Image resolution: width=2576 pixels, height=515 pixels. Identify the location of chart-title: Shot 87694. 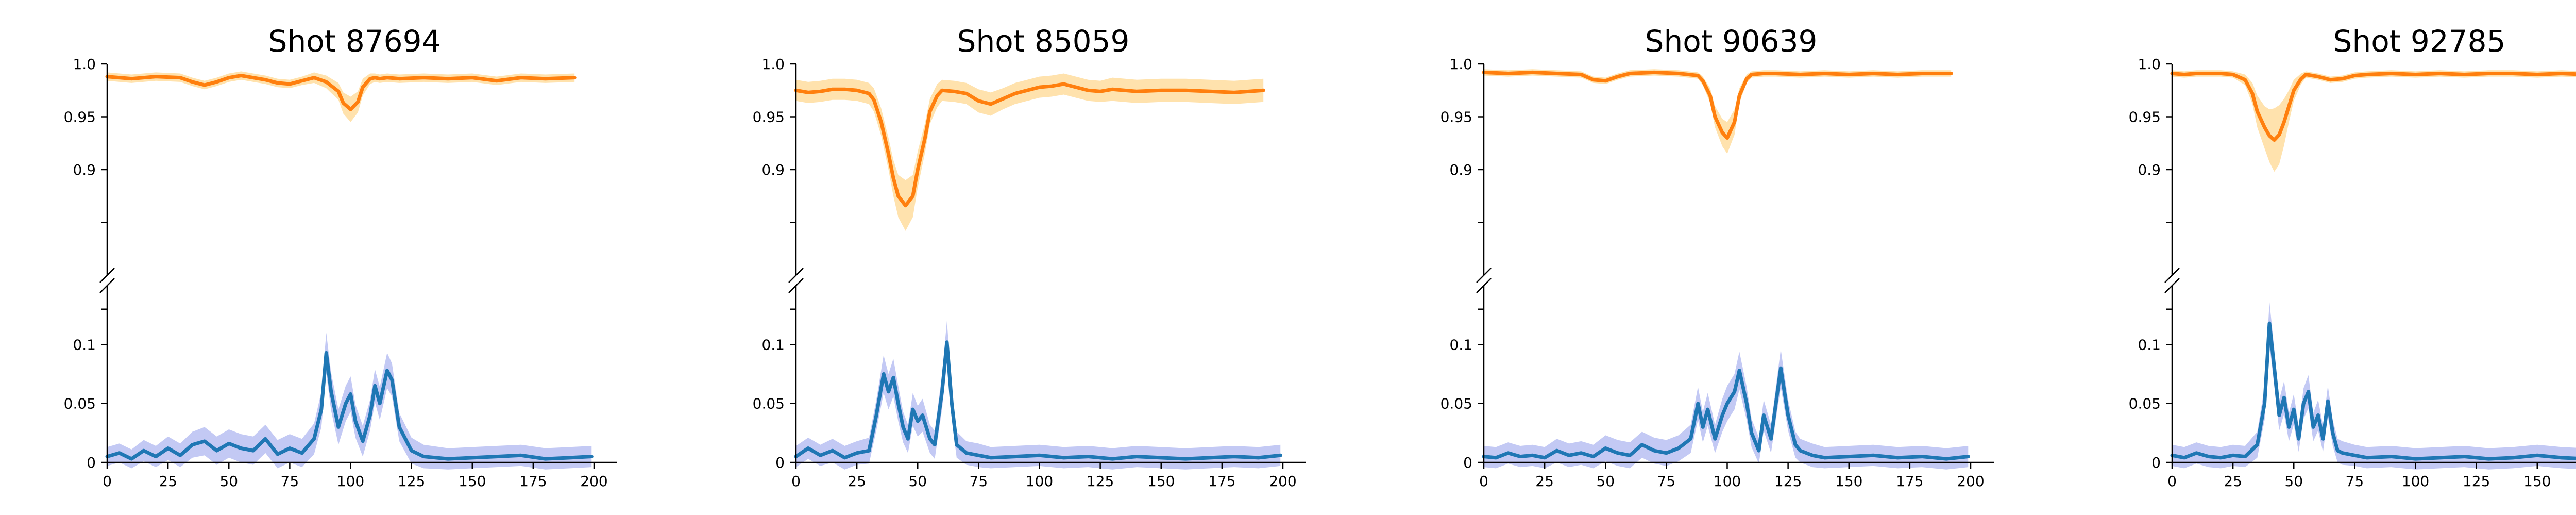
(354, 41).